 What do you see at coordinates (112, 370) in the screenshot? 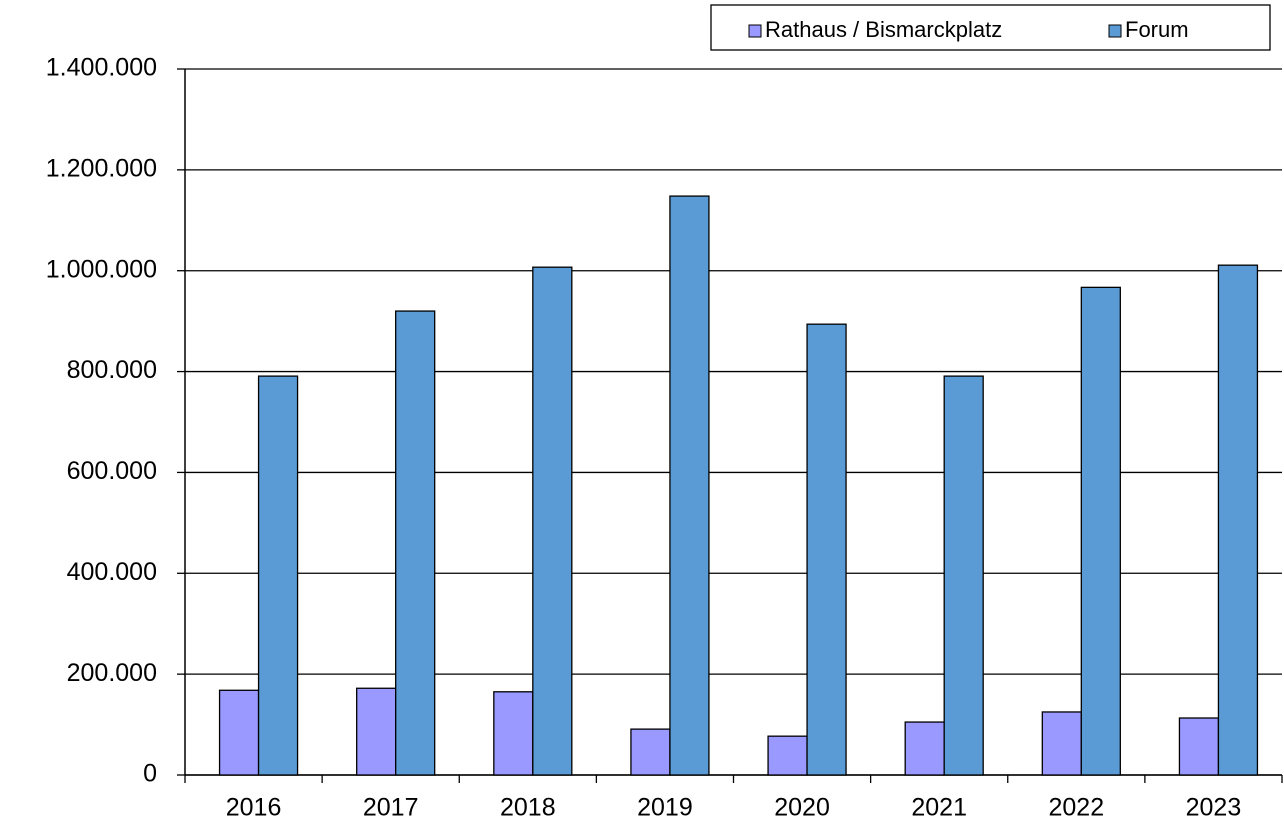
I see `y-tick-label: 800.000` at bounding box center [112, 370].